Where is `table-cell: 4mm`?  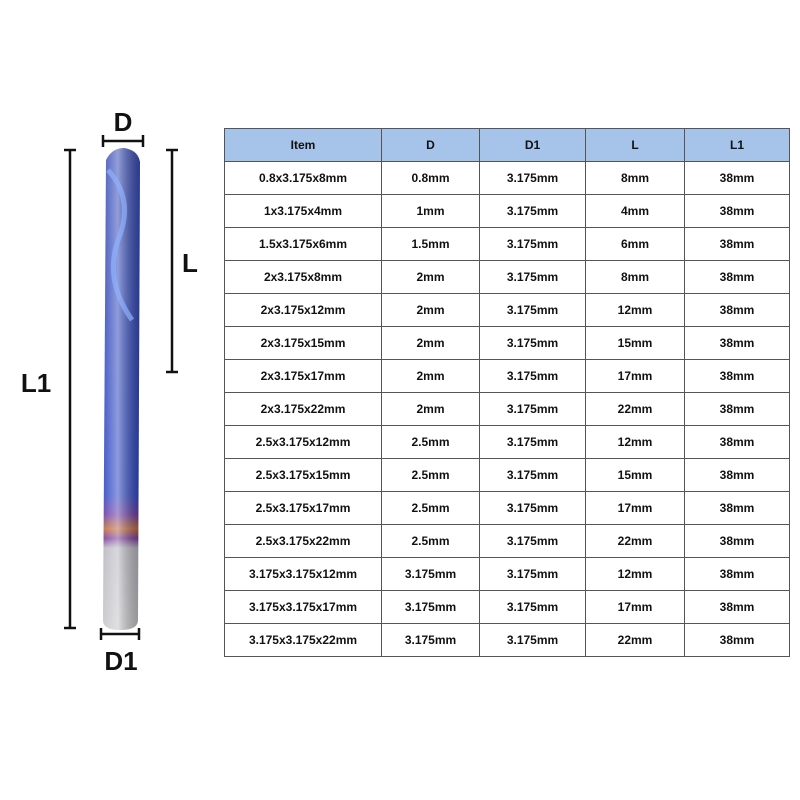 table-cell: 4mm is located at coordinates (635, 211).